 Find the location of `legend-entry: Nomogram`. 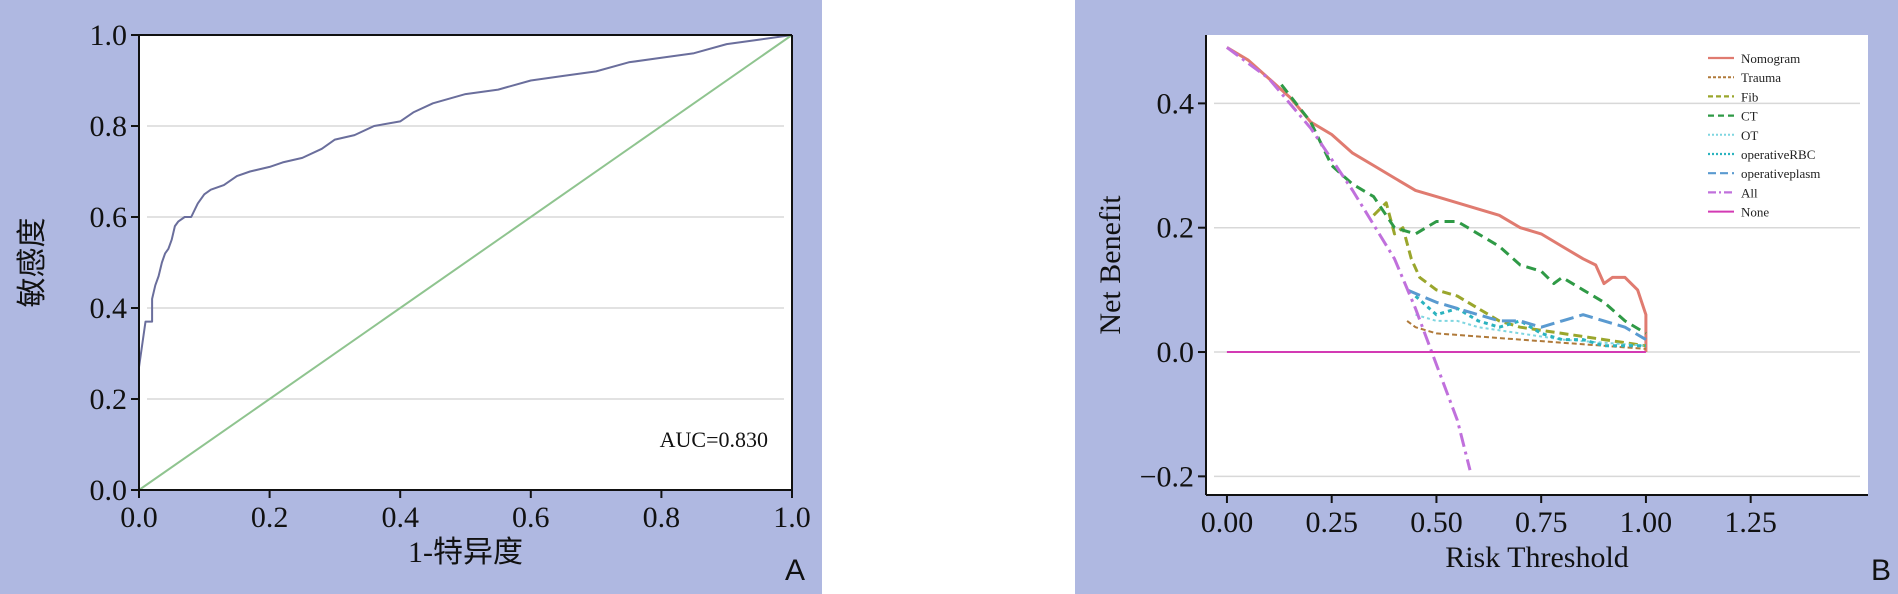

legend-entry: Nomogram is located at coordinates (1770, 58).